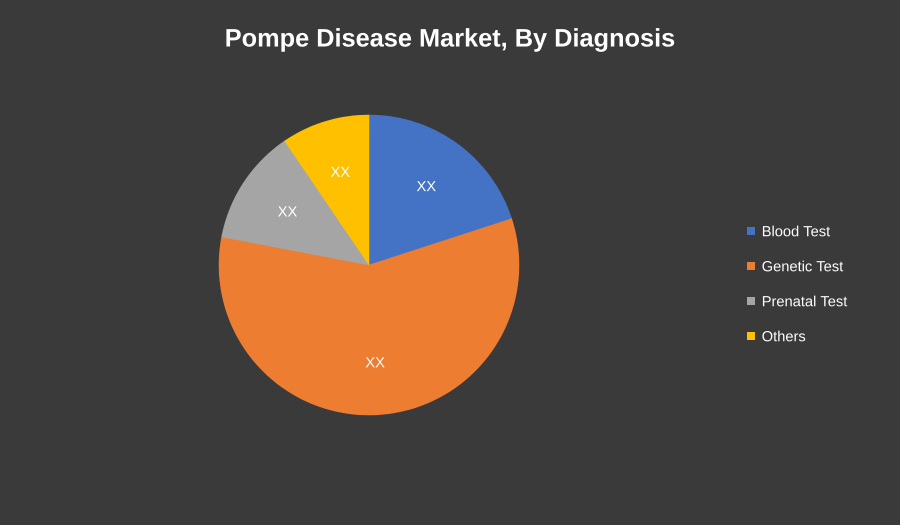 Image resolution: width=900 pixels, height=525 pixels. I want to click on legend-label: Prenatal Test, so click(805, 301).